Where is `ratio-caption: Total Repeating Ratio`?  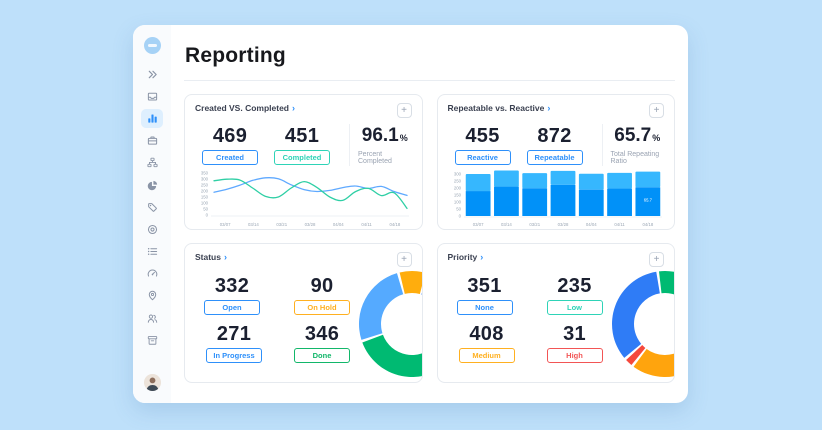
ratio-caption: Total Repeating Ratio is located at coordinates (635, 158).